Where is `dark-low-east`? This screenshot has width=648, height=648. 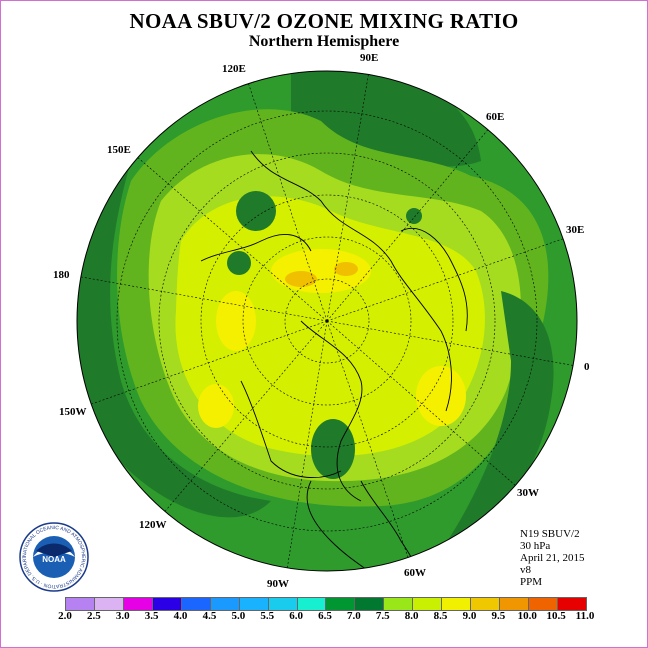 dark-low-east is located at coordinates (239, 263).